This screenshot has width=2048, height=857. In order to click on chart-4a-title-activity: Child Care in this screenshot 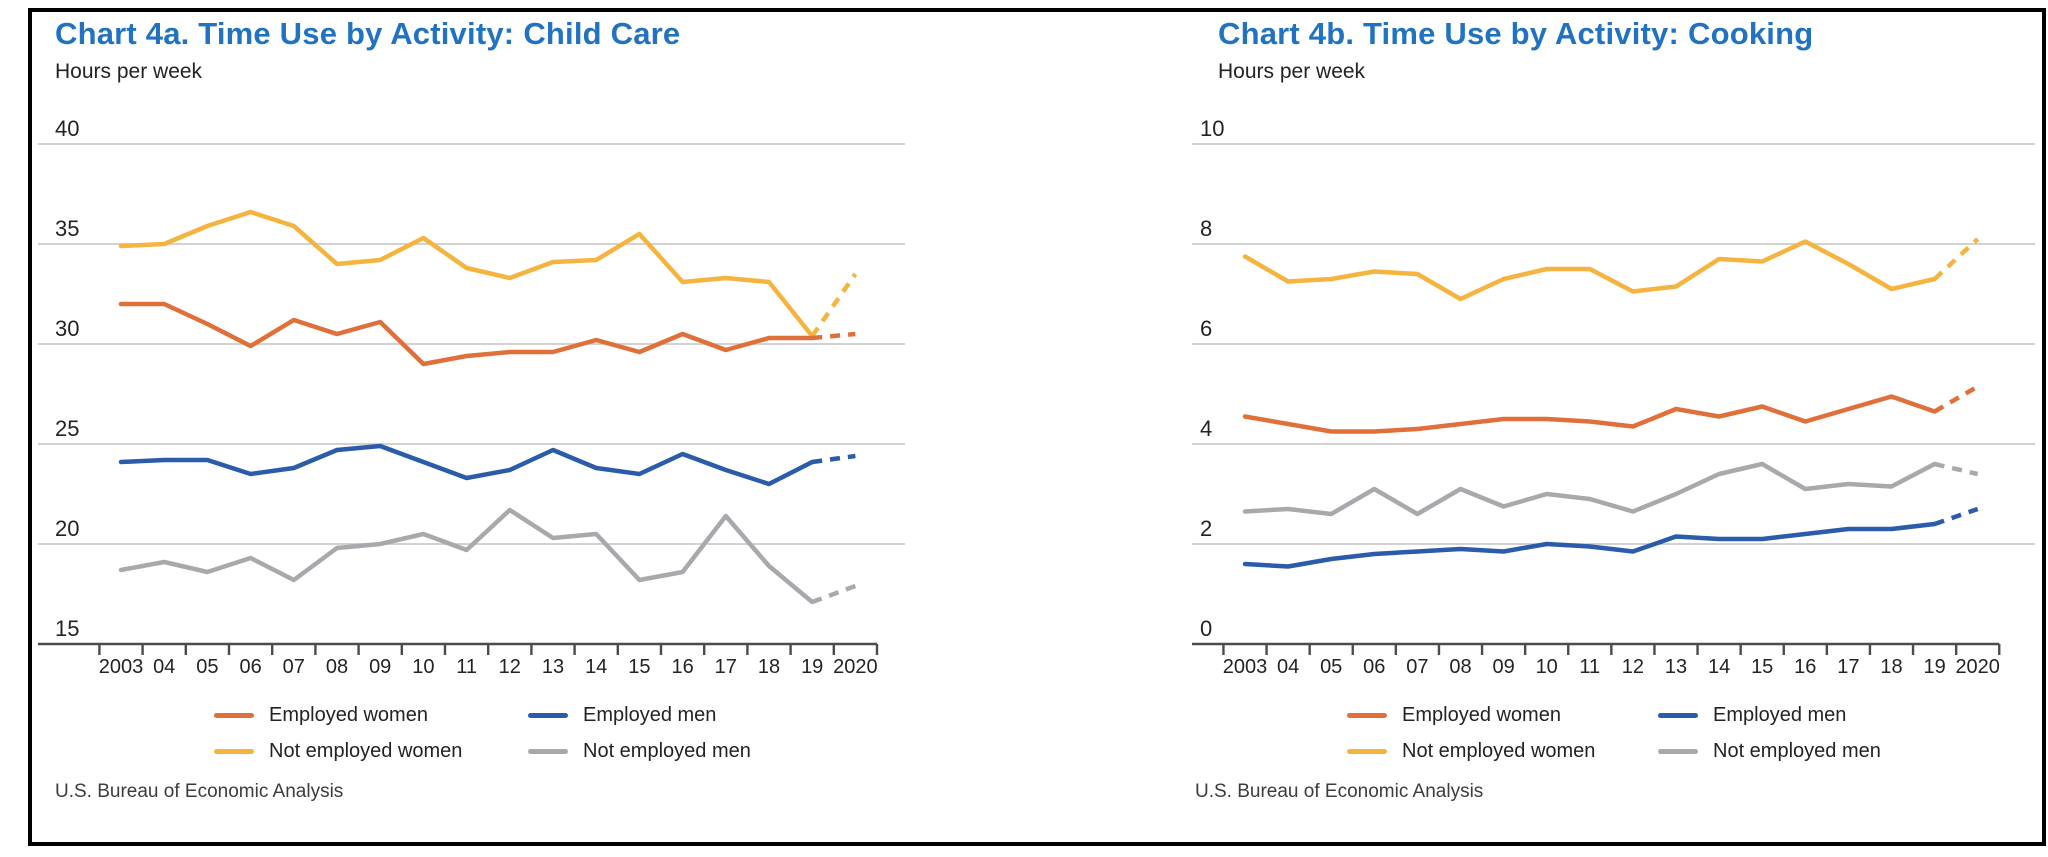, I will do `click(602, 33)`.